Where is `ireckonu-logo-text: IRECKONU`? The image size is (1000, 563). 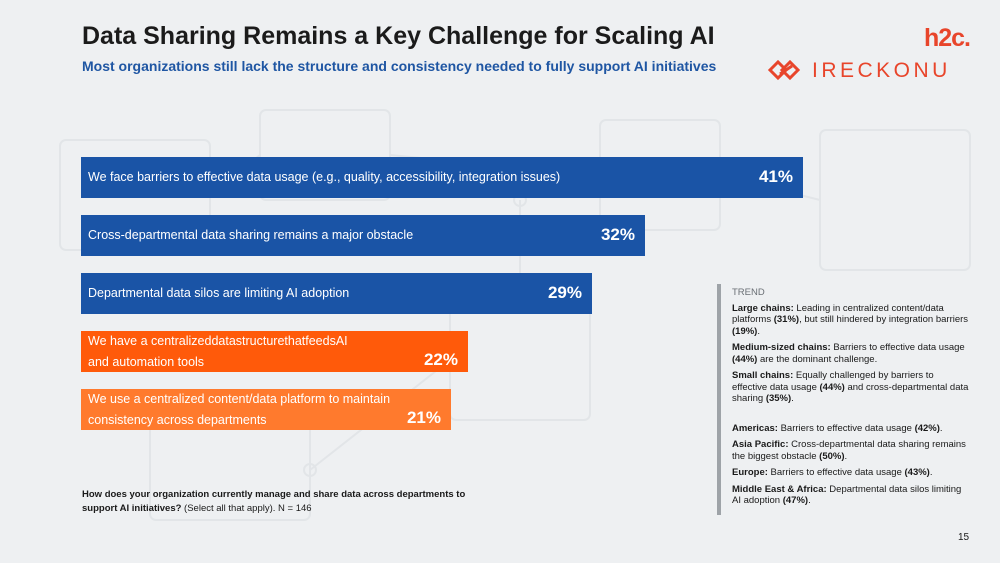 ireckonu-logo-text: IRECKONU is located at coordinates (881, 70).